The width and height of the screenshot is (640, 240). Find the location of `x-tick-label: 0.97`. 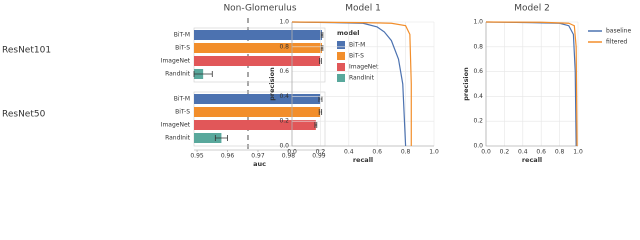

x-tick-label: 0.97 is located at coordinates (258, 156).